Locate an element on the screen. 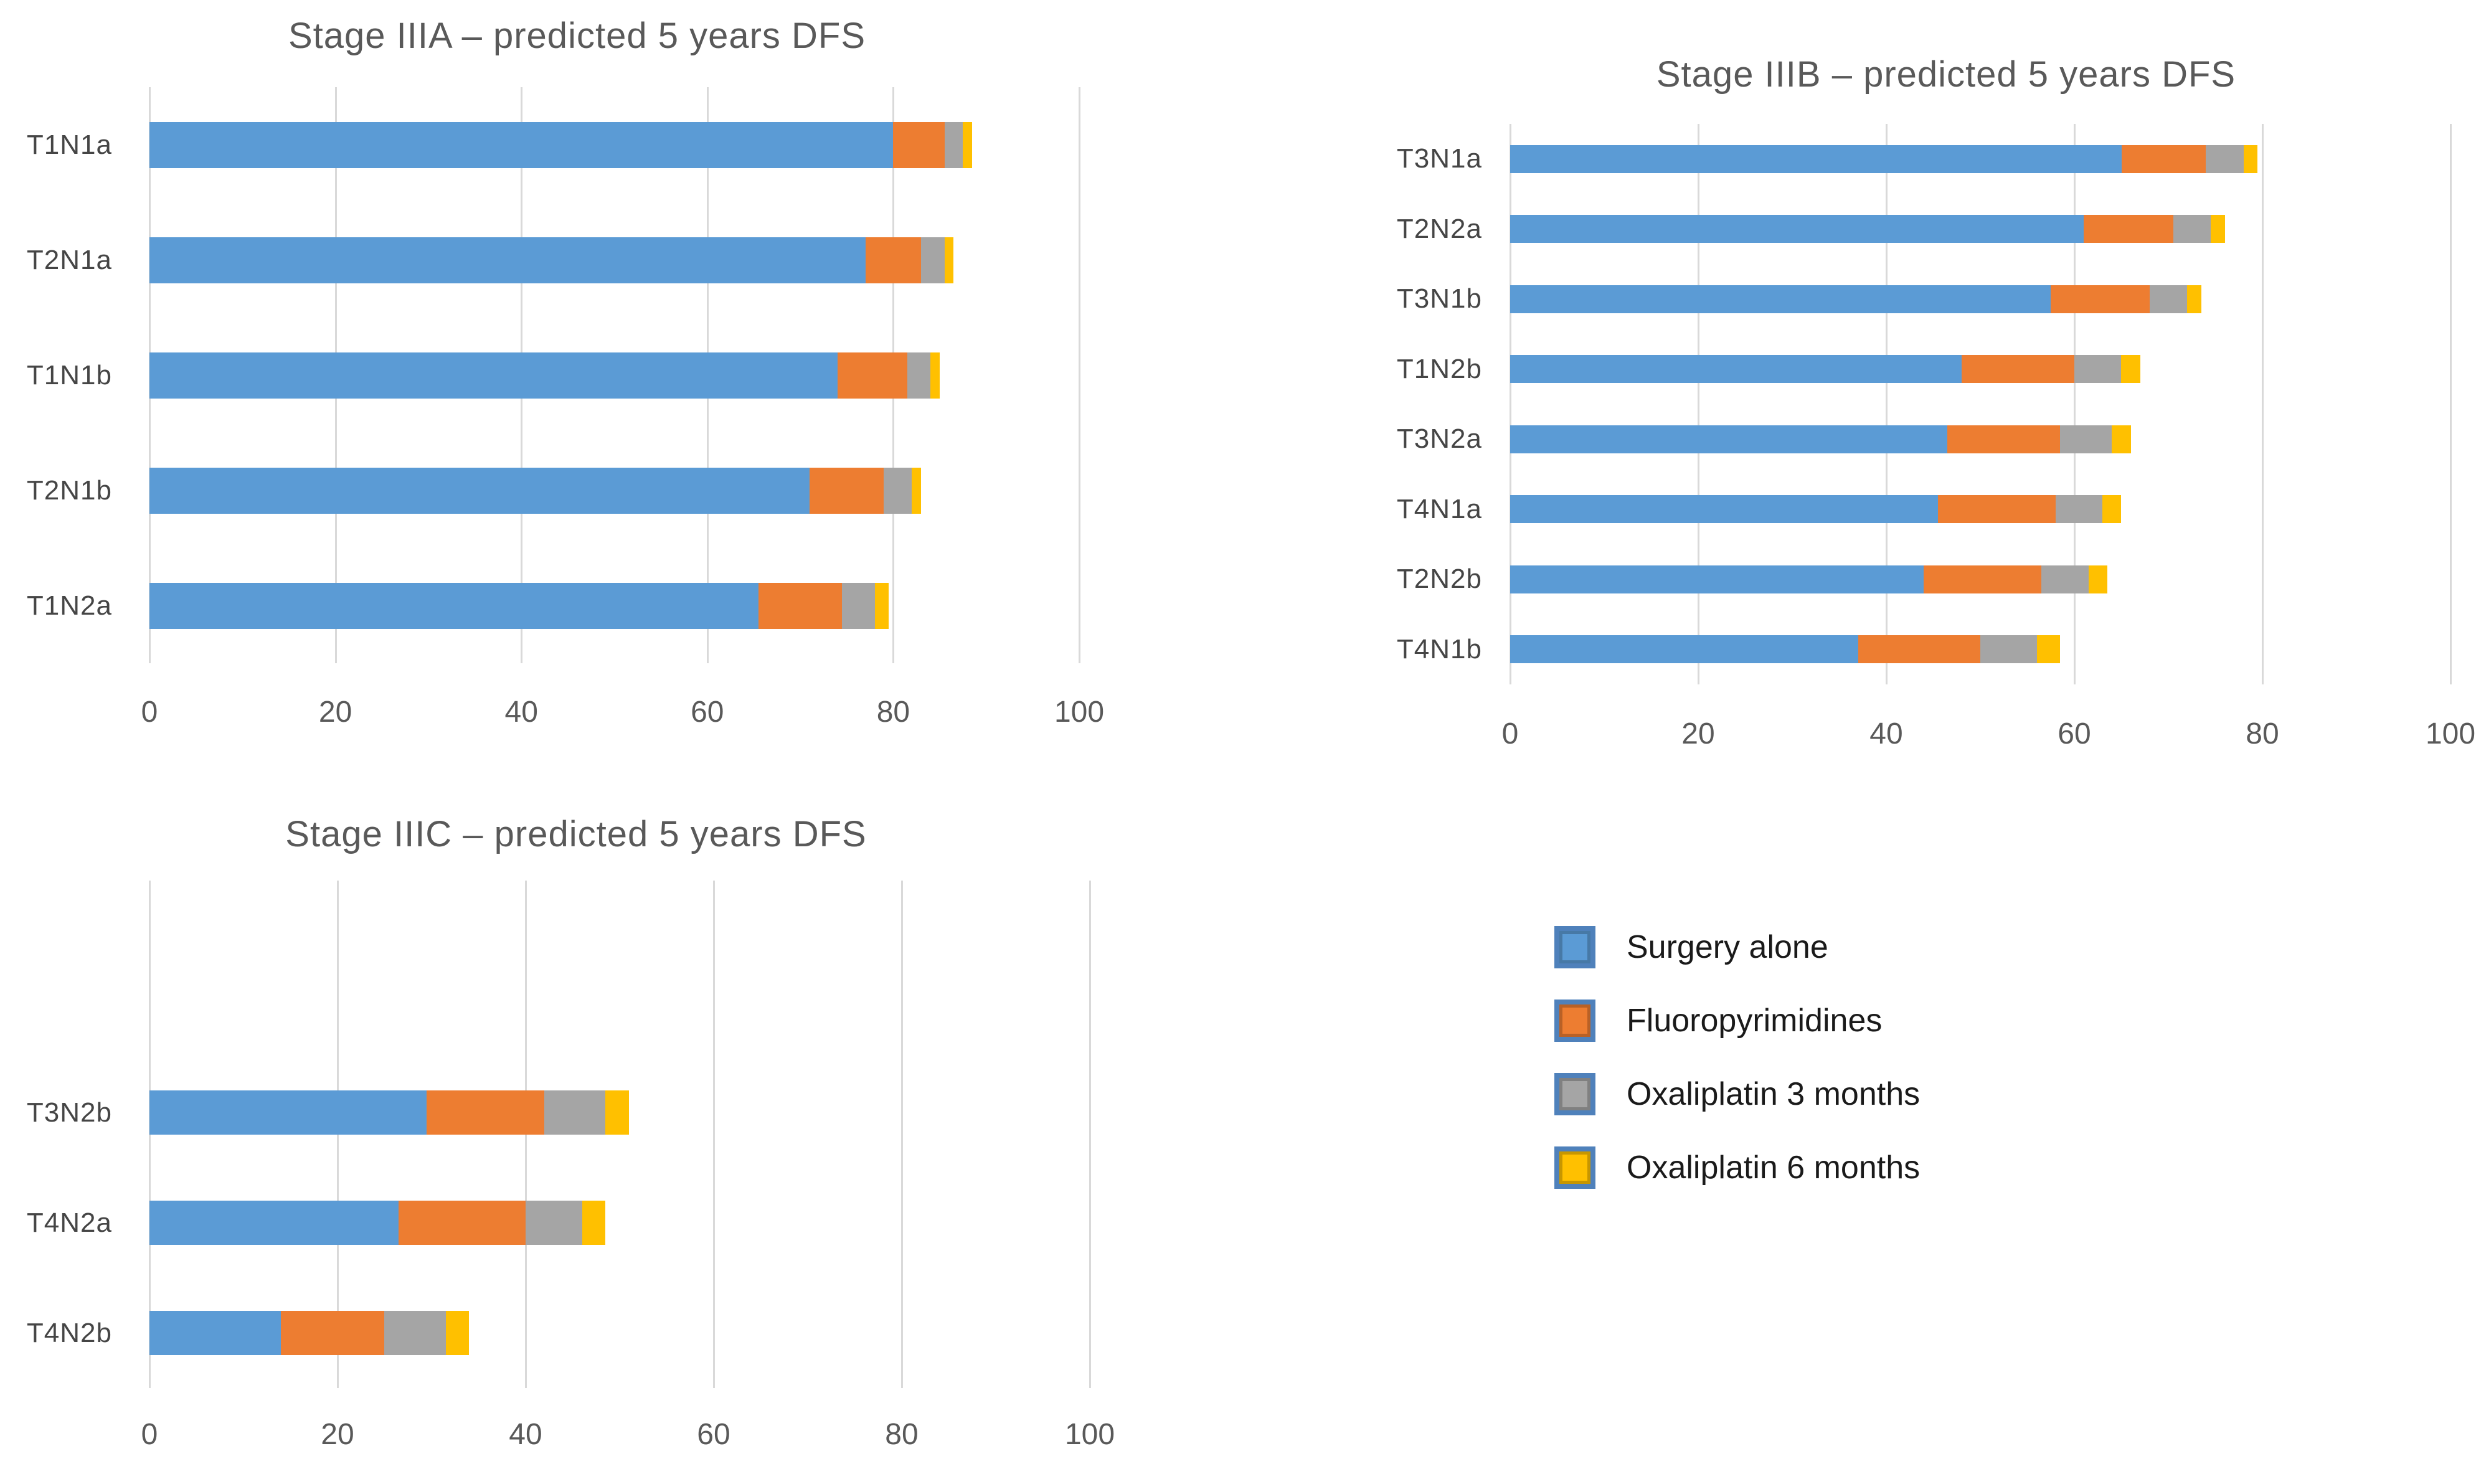  x-axis-stage-iiia: 0 20 40 60 80 100 is located at coordinates (622, 713).